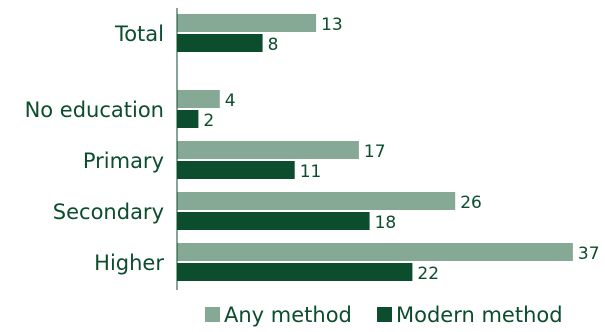  What do you see at coordinates (230, 101) in the screenshot?
I see `value-label-no-education-any-method: 4` at bounding box center [230, 101].